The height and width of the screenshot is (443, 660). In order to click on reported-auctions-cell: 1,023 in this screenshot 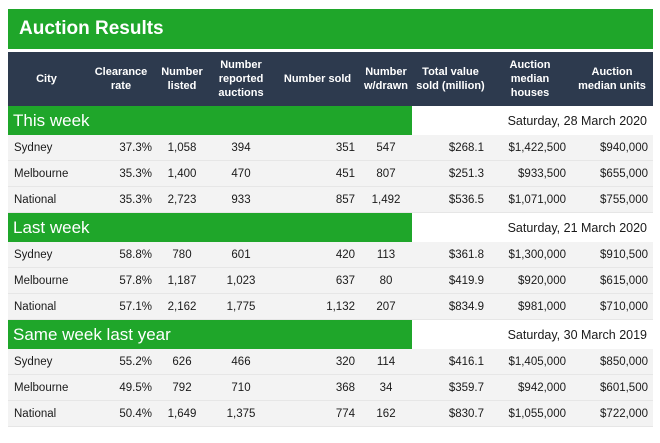, I will do `click(241, 280)`.